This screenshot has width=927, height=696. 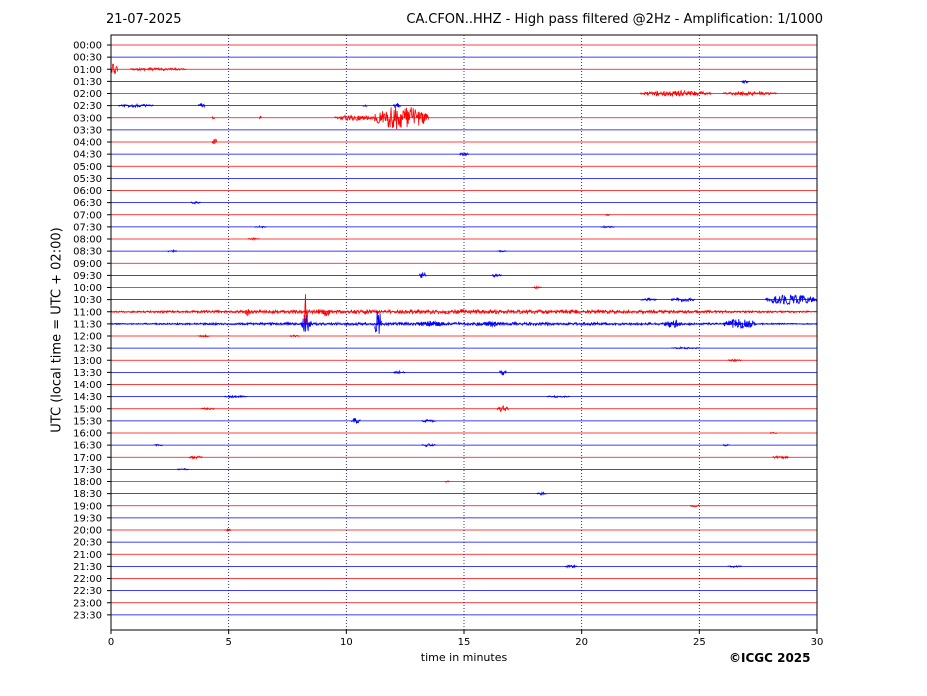 What do you see at coordinates (87, 167) in the screenshot?
I see `y-tick-label: 05:00` at bounding box center [87, 167].